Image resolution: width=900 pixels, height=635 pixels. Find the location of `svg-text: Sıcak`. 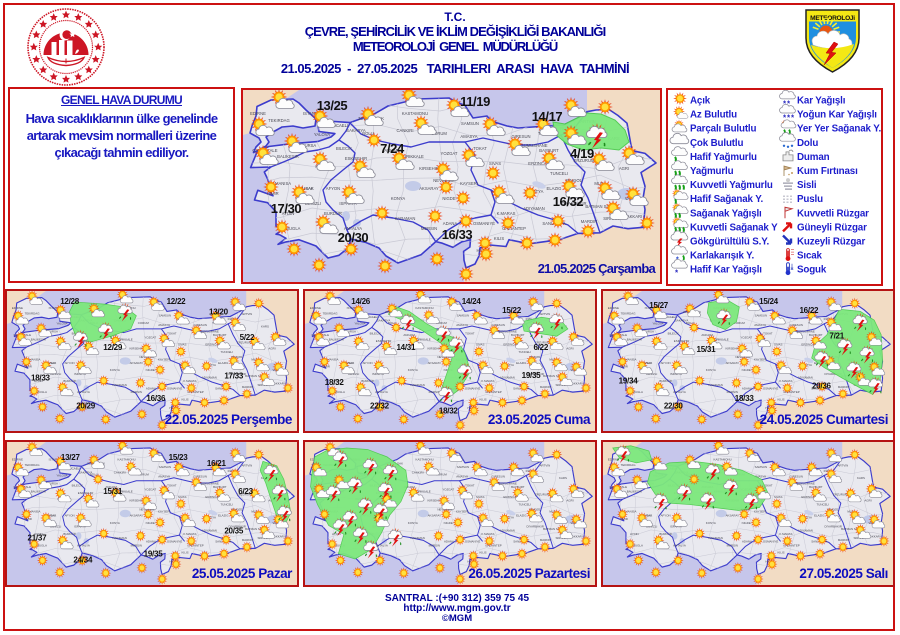

svg-text: Sıcak is located at coordinates (810, 256).